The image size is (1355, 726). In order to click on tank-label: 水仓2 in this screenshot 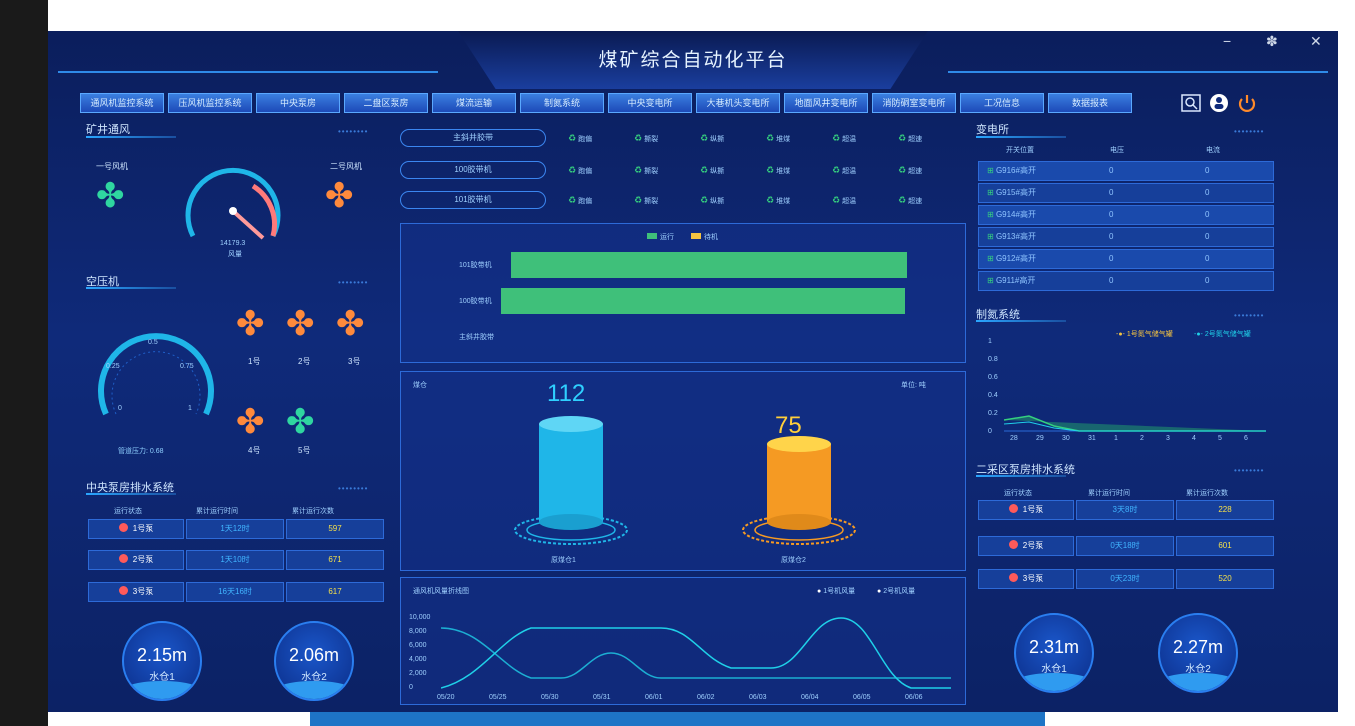, I will do `click(314, 677)`.